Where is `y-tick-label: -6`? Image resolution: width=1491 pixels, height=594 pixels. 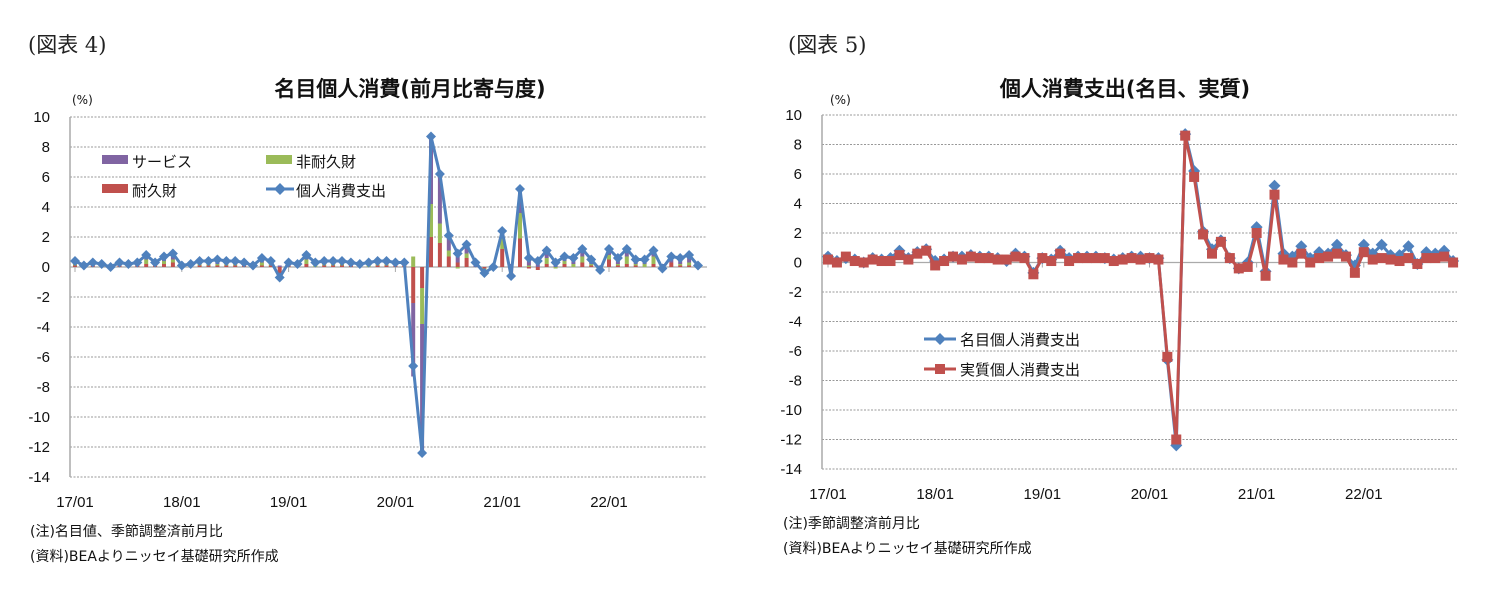
y-tick-label: -6 is located at coordinates (795, 351).